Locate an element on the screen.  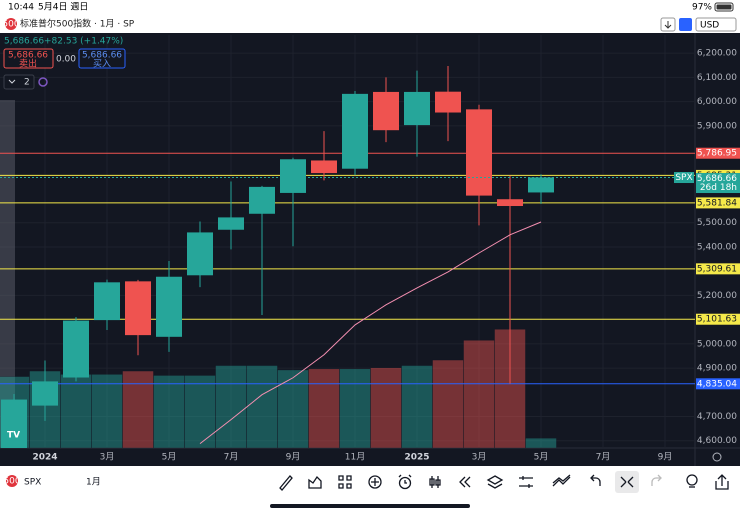
spread: 0.00 is located at coordinates (66, 60).